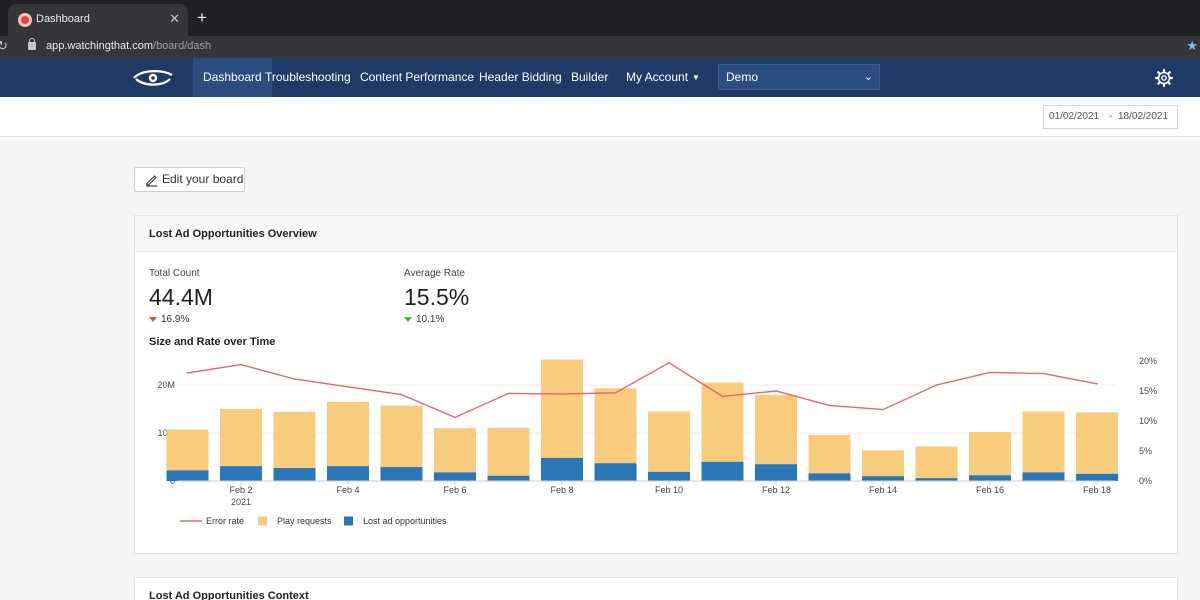 The image size is (1200, 600). What do you see at coordinates (799, 77) in the screenshot?
I see `site-select: Demo ⌄` at bounding box center [799, 77].